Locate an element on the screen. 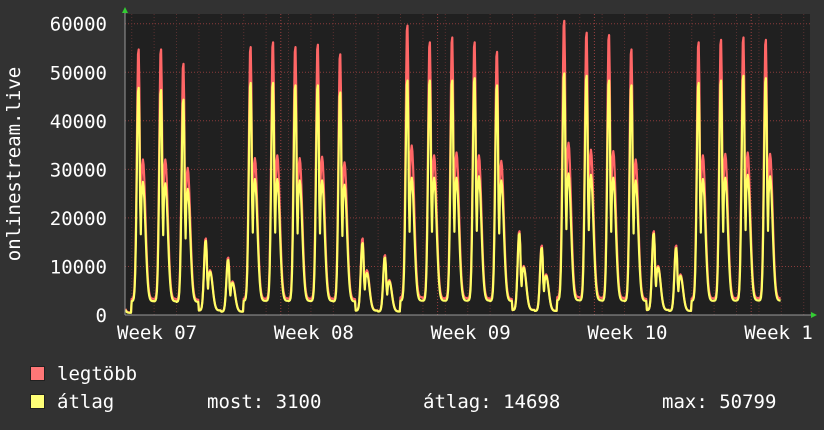 This screenshot has height=430, width=824. x-axis: Week 07 Week 08 Week 09 Week 10 Week 1 is located at coordinates (465, 333).